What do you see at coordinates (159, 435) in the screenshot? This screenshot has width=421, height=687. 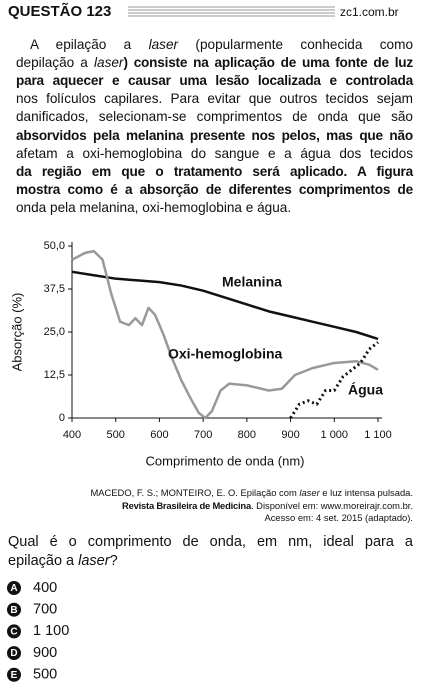 I see `x-tick-label: 600` at bounding box center [159, 435].